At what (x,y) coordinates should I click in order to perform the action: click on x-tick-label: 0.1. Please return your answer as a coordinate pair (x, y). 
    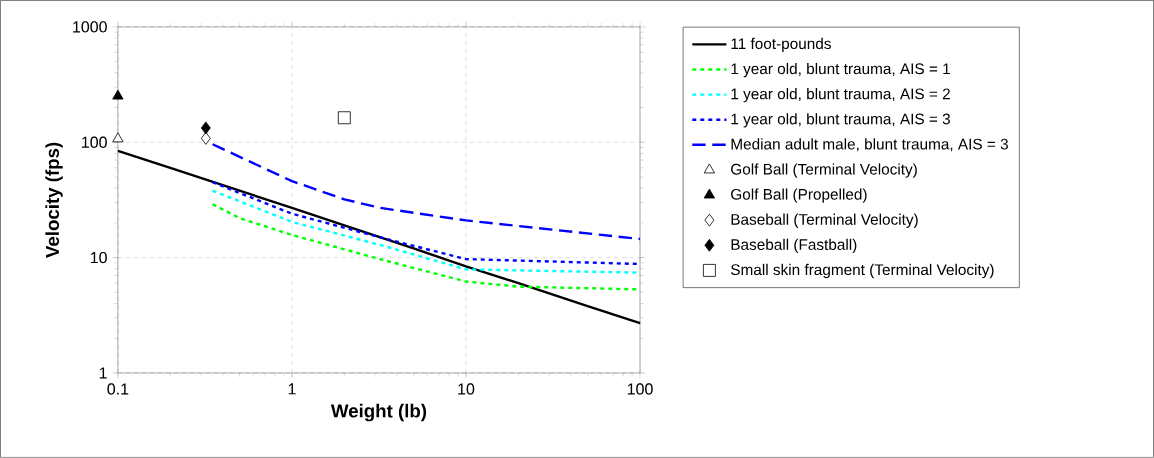
    Looking at the image, I should click on (118, 389).